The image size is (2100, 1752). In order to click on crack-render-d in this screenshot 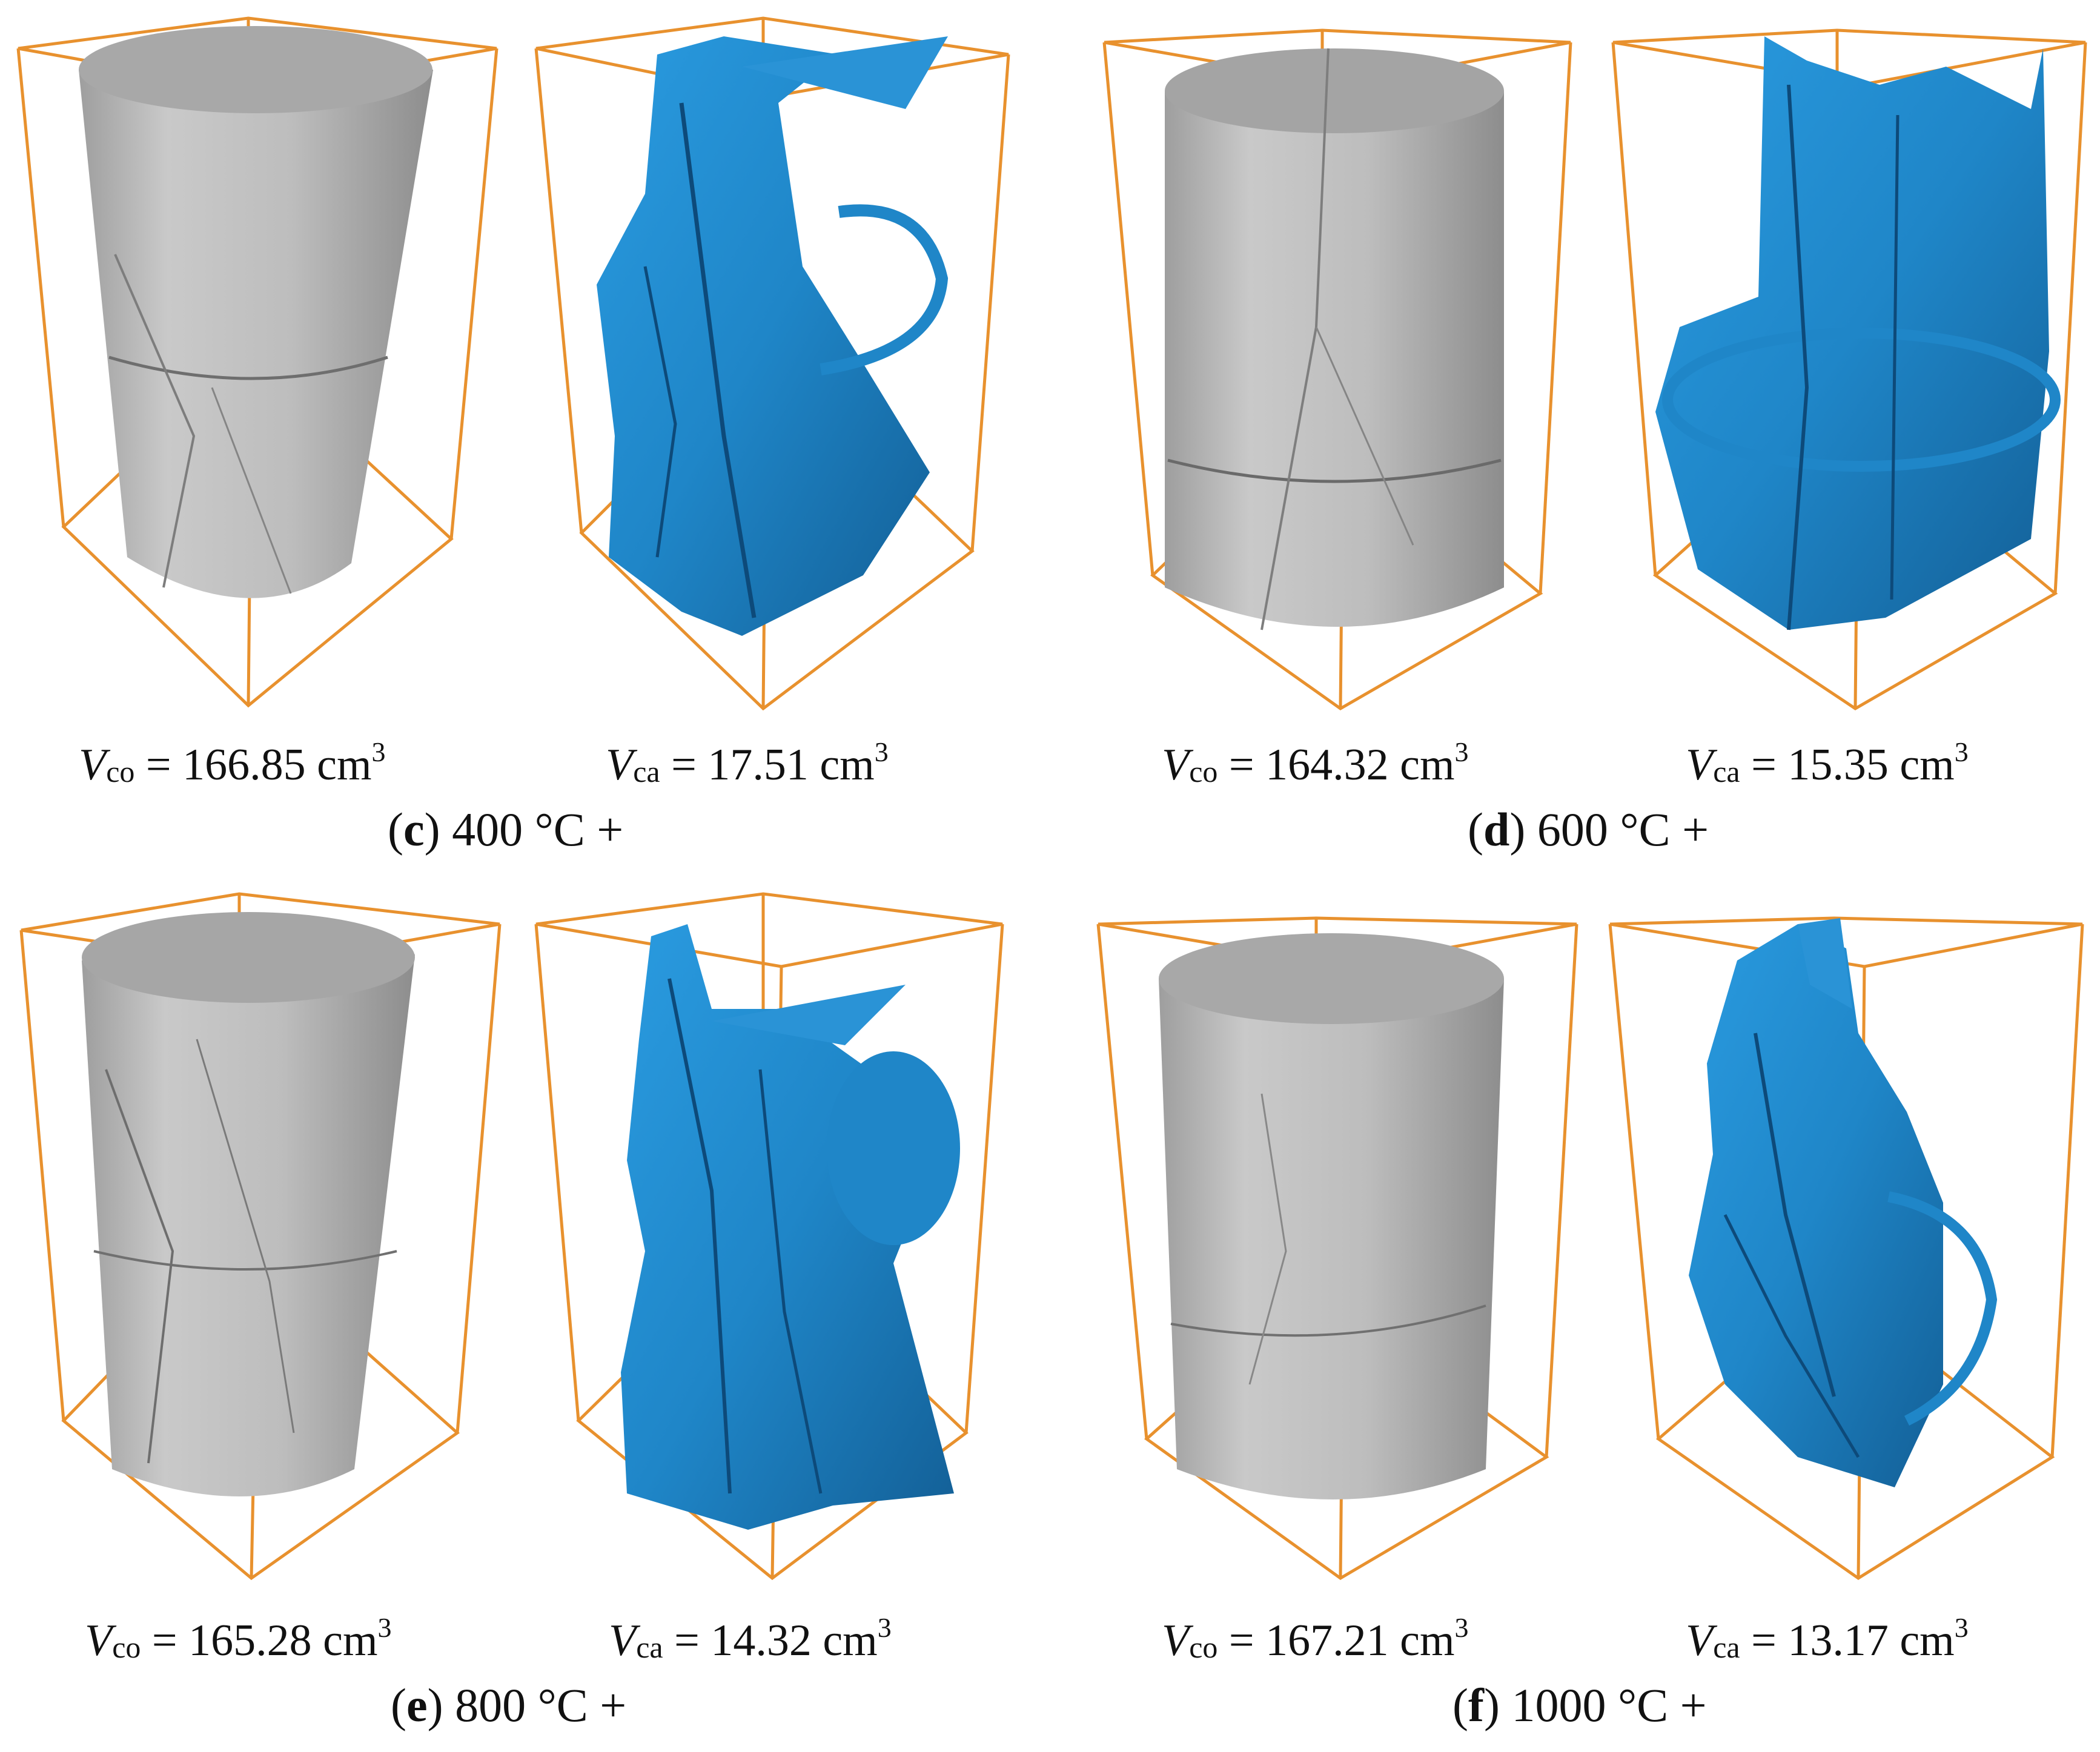, I will do `click(1849, 369)`.